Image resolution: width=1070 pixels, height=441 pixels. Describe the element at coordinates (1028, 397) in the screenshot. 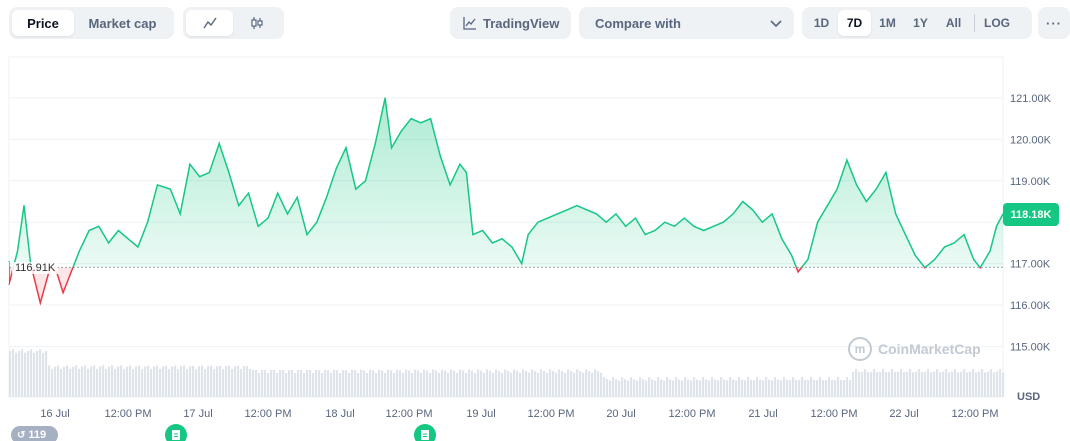

I see `currency-label: USD` at that location.